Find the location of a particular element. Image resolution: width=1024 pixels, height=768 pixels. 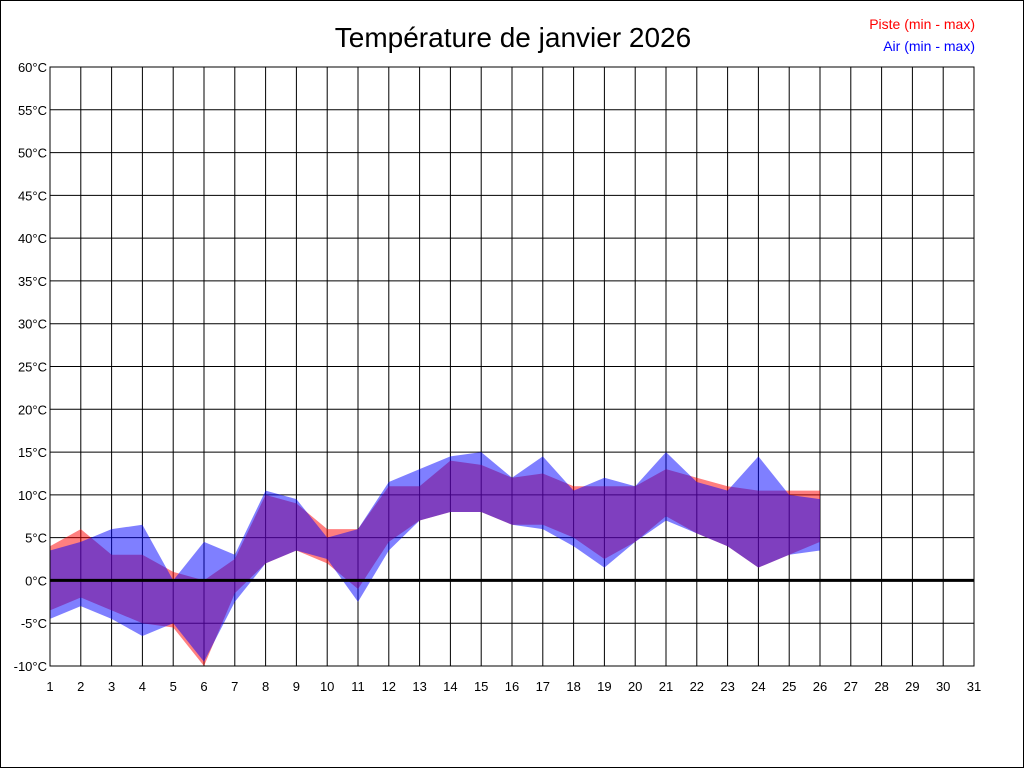

x-tick-label: 30 is located at coordinates (943, 686).